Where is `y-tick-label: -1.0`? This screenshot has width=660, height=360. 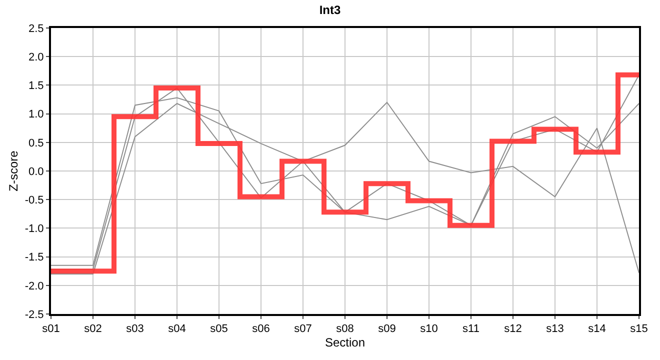 y-tick-label: -1.0 is located at coordinates (34, 229).